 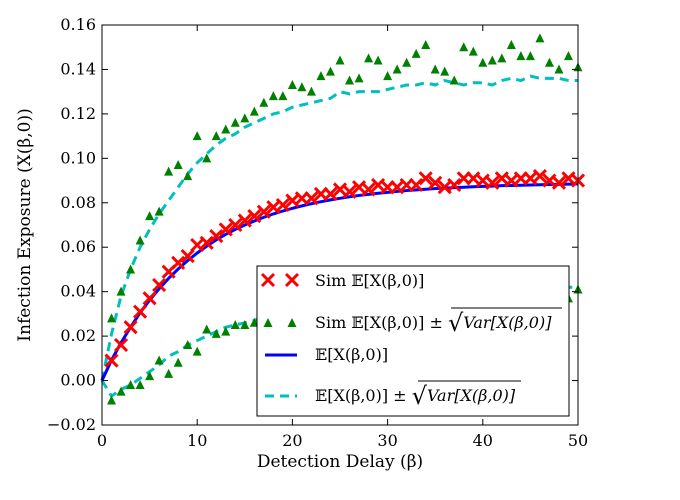 What do you see at coordinates (340, 462) in the screenshot?
I see `x-axis-label: Detection Delay (β)` at bounding box center [340, 462].